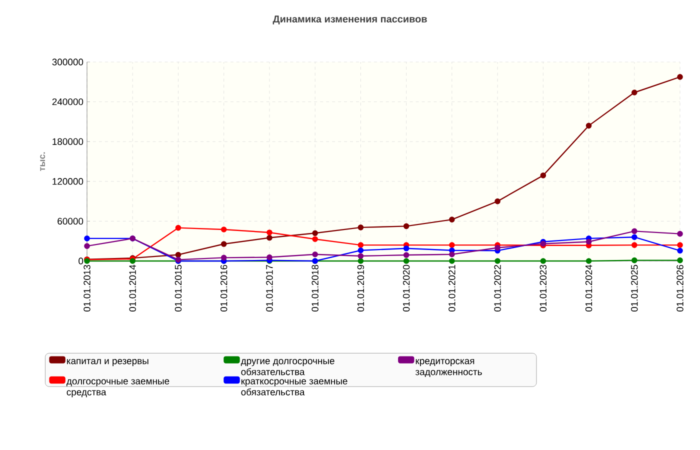  What do you see at coordinates (294, 387) in the screenshot?
I see `legend-label: краткосрочные заемные обязательства` at bounding box center [294, 387].